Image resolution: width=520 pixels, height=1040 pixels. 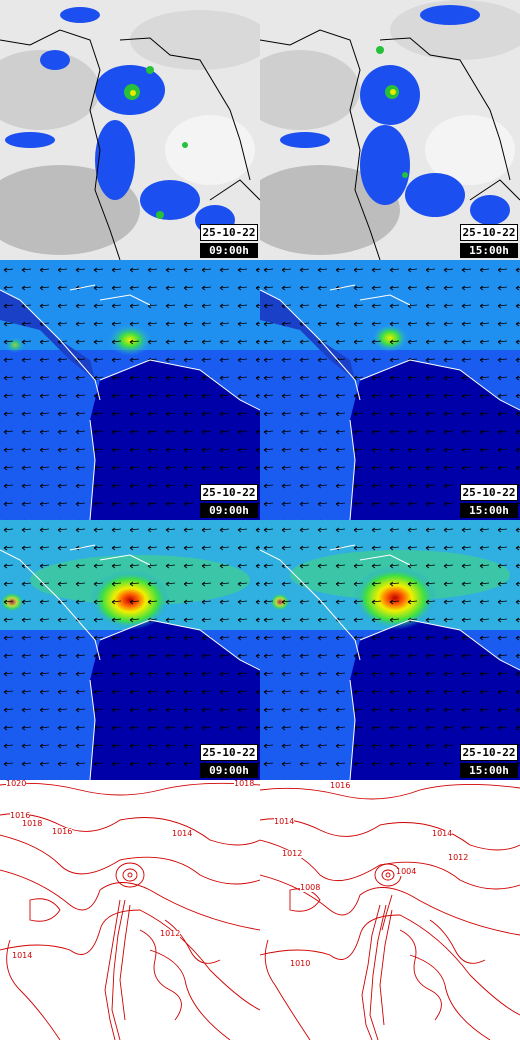 What do you see at coordinates (406, 871) in the screenshot?
I see `isobar-label: 1004` at bounding box center [406, 871].